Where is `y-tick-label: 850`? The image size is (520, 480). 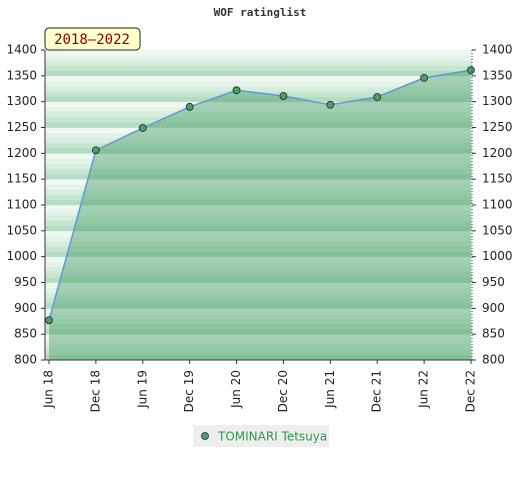
y-tick-label: 850 is located at coordinates (25, 334).